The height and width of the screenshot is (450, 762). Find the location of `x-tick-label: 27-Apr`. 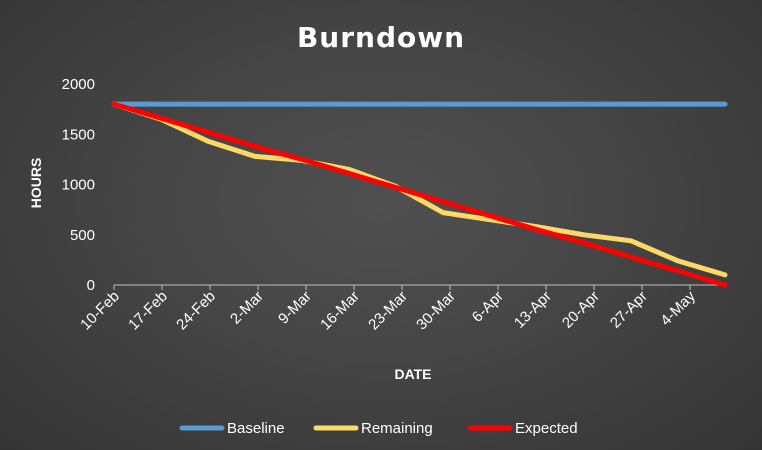

x-tick-label: 27-Apr is located at coordinates (629, 310).